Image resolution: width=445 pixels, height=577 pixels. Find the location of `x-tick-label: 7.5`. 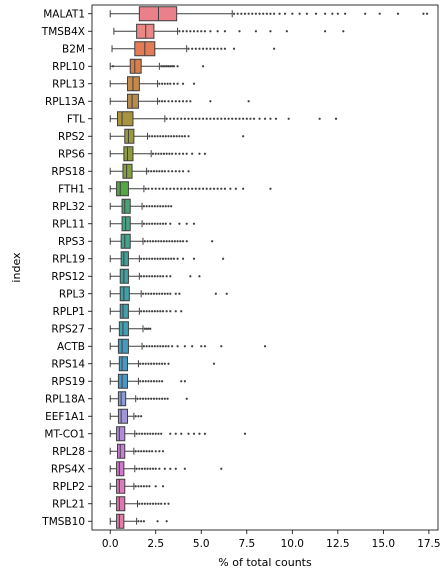

x-tick-label: 7.5 is located at coordinates (246, 544).